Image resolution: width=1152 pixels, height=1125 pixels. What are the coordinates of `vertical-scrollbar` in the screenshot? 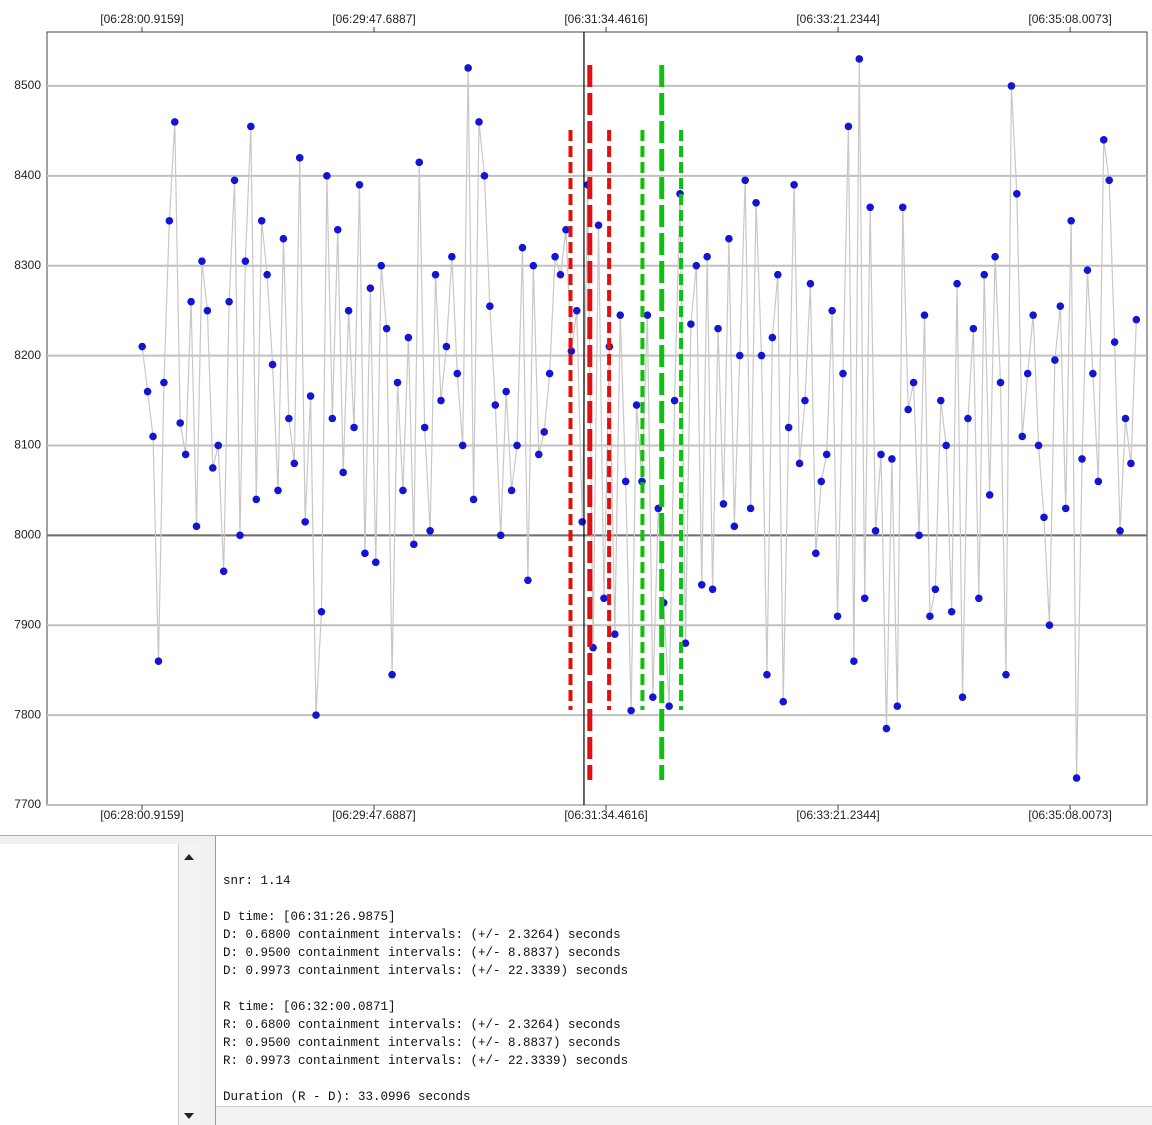 It's located at (189, 984).